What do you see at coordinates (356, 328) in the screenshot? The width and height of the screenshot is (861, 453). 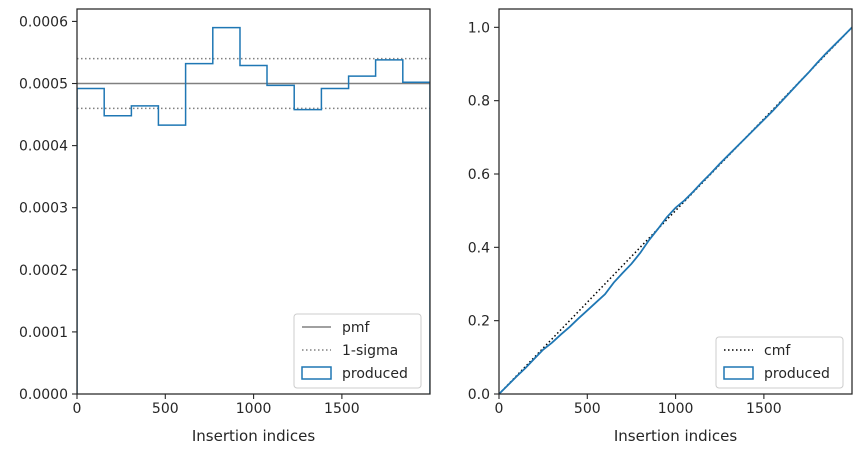 I see `legend-label-pmf: pmf` at bounding box center [356, 328].